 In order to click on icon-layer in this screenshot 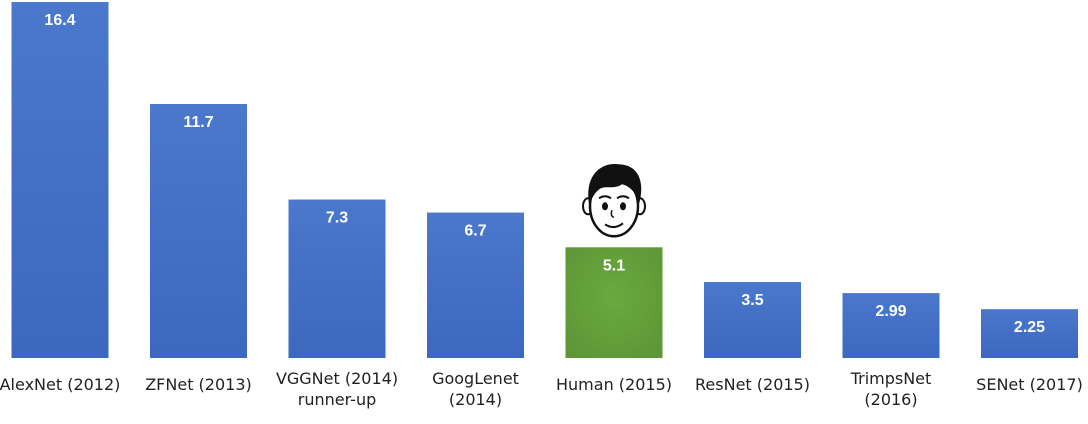, I will do `click(614, 201)`.